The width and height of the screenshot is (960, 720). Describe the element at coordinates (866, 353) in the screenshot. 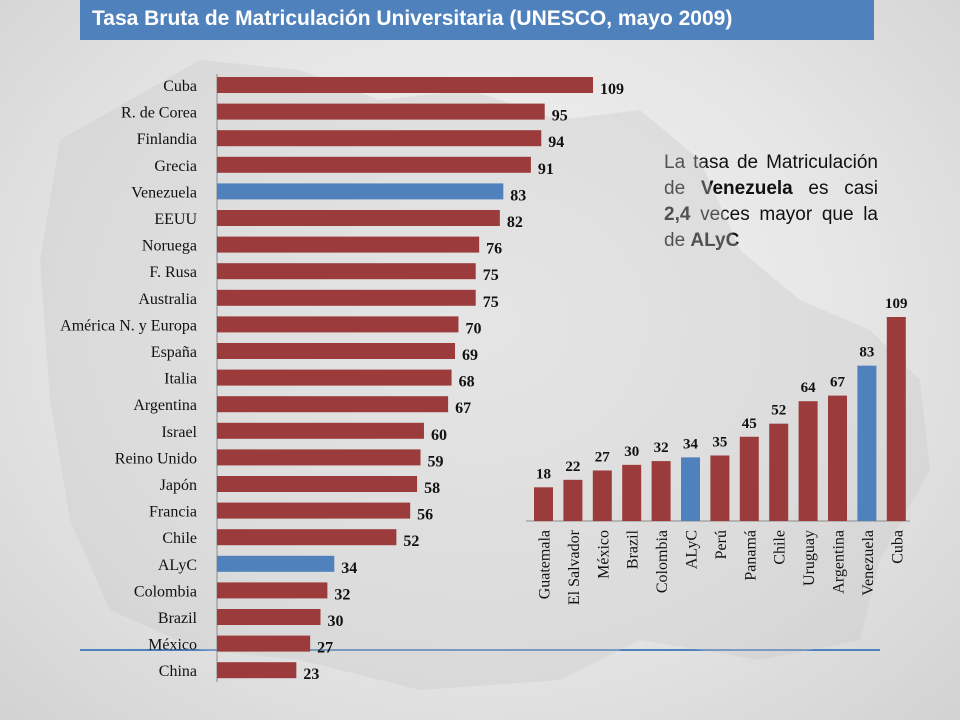

I see `v-value-label-venezuela: 83` at that location.